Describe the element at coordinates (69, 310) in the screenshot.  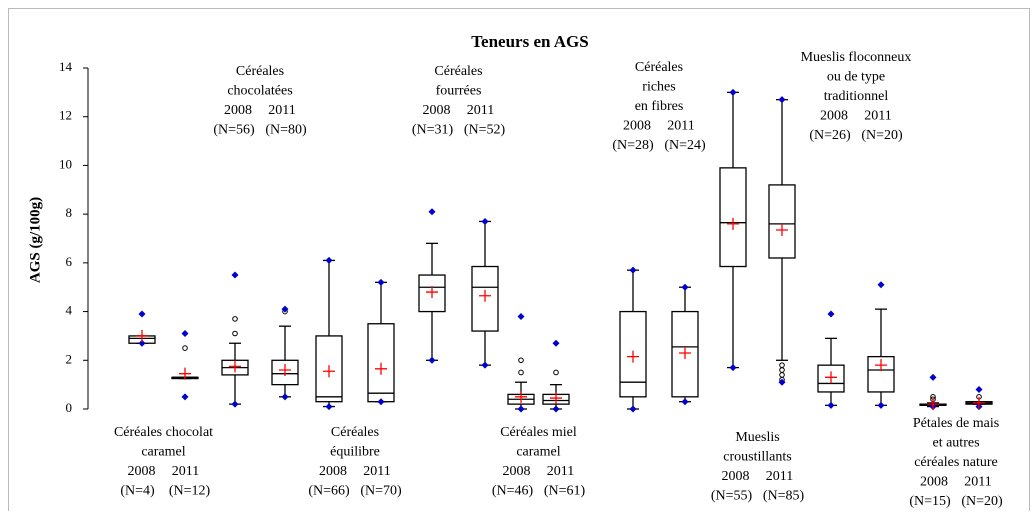
I see `y-tick-label: 4` at that location.